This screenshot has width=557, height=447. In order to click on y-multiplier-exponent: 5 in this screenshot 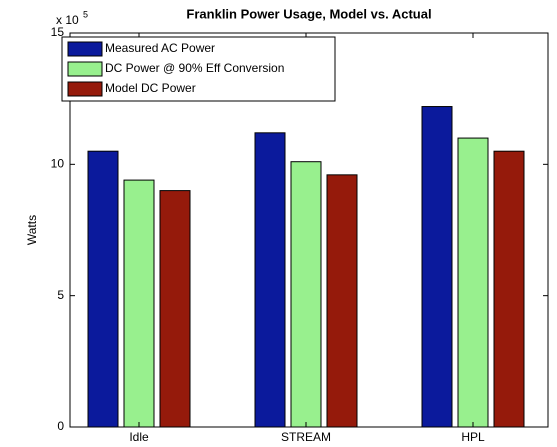, I will do `click(85, 14)`.